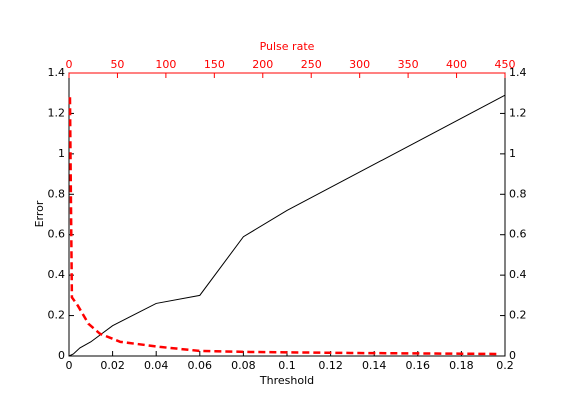 The height and width of the screenshot is (409, 581). Describe the element at coordinates (518, 315) in the screenshot. I see `y2-tick-label: 0.2` at that location.